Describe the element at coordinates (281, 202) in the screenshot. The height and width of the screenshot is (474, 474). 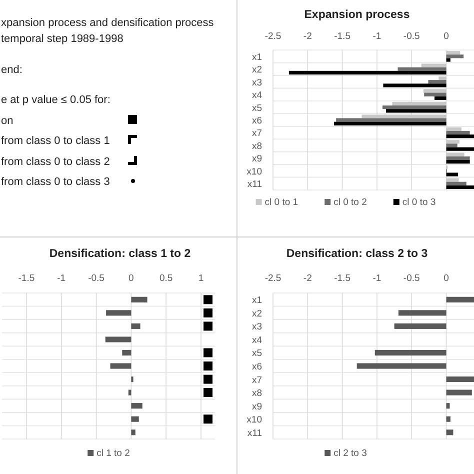
I see `legend-label: cl 0 to 1` at that location.